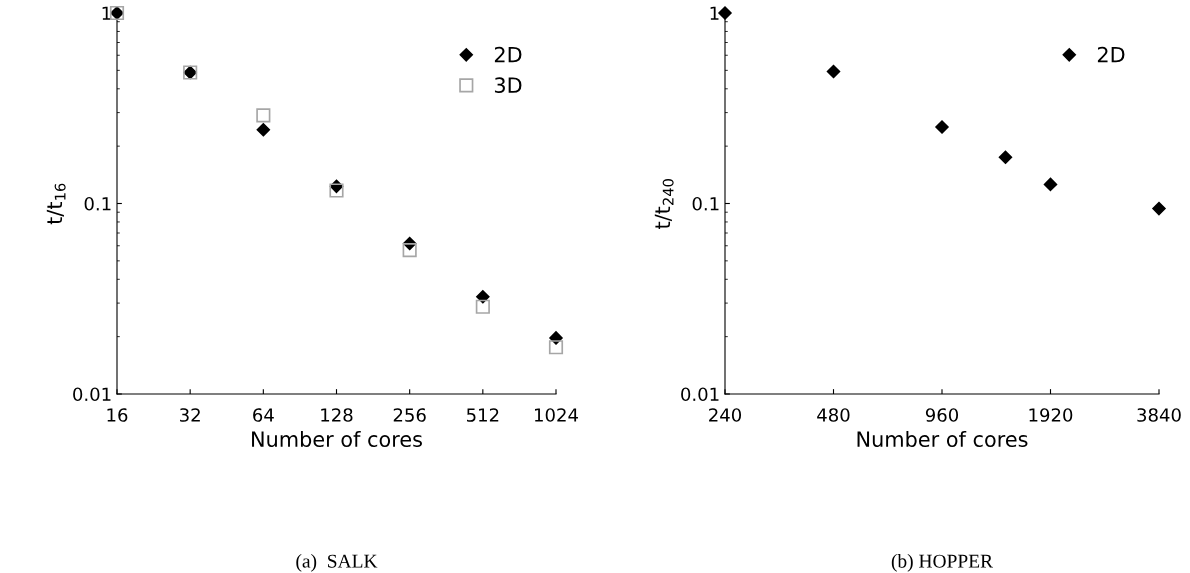 The image size is (1190, 573). Describe the element at coordinates (833, 415) in the screenshot. I see `x-tick-label: 480` at that location.